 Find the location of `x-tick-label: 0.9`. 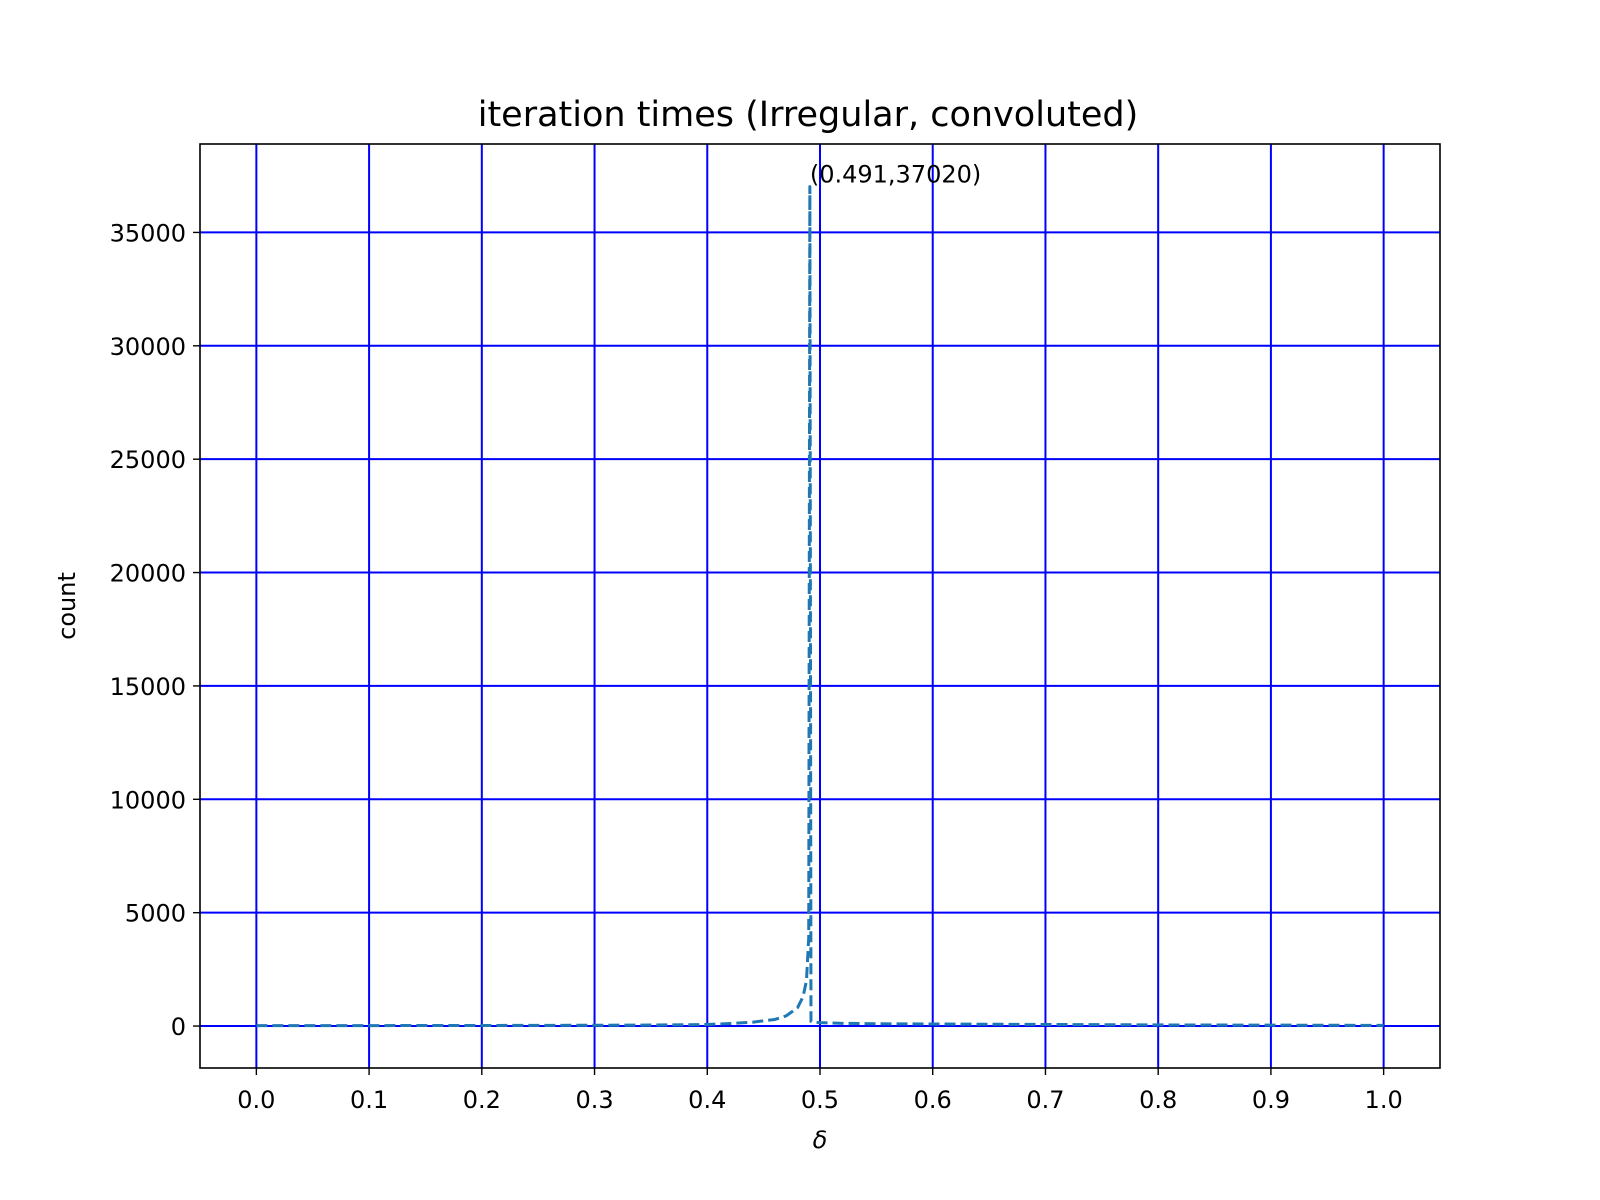

x-tick-label: 0.9 is located at coordinates (1271, 1100).